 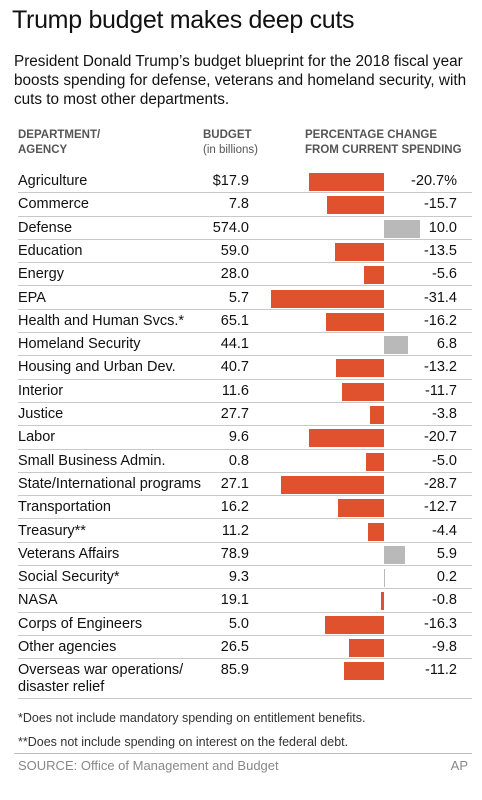 What do you see at coordinates (227, 135) in the screenshot?
I see `header-line: BUDGET` at bounding box center [227, 135].